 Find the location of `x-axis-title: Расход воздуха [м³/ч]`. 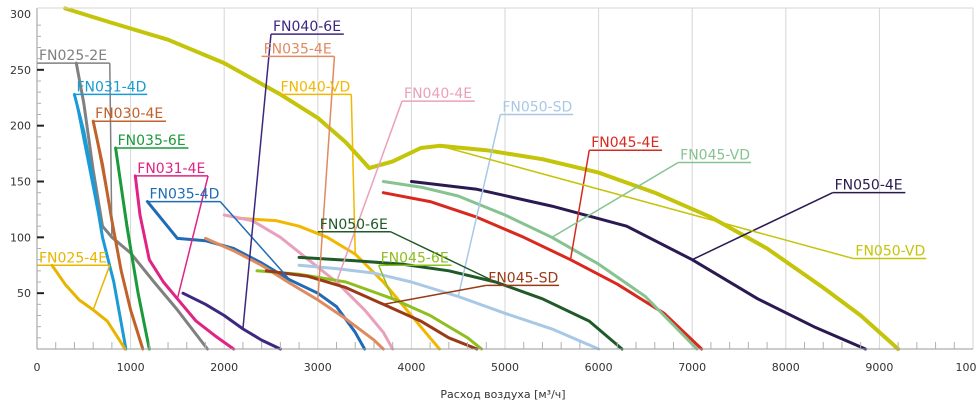

x-axis-title: Расход воздуха [м³/ч] is located at coordinates (502, 394).